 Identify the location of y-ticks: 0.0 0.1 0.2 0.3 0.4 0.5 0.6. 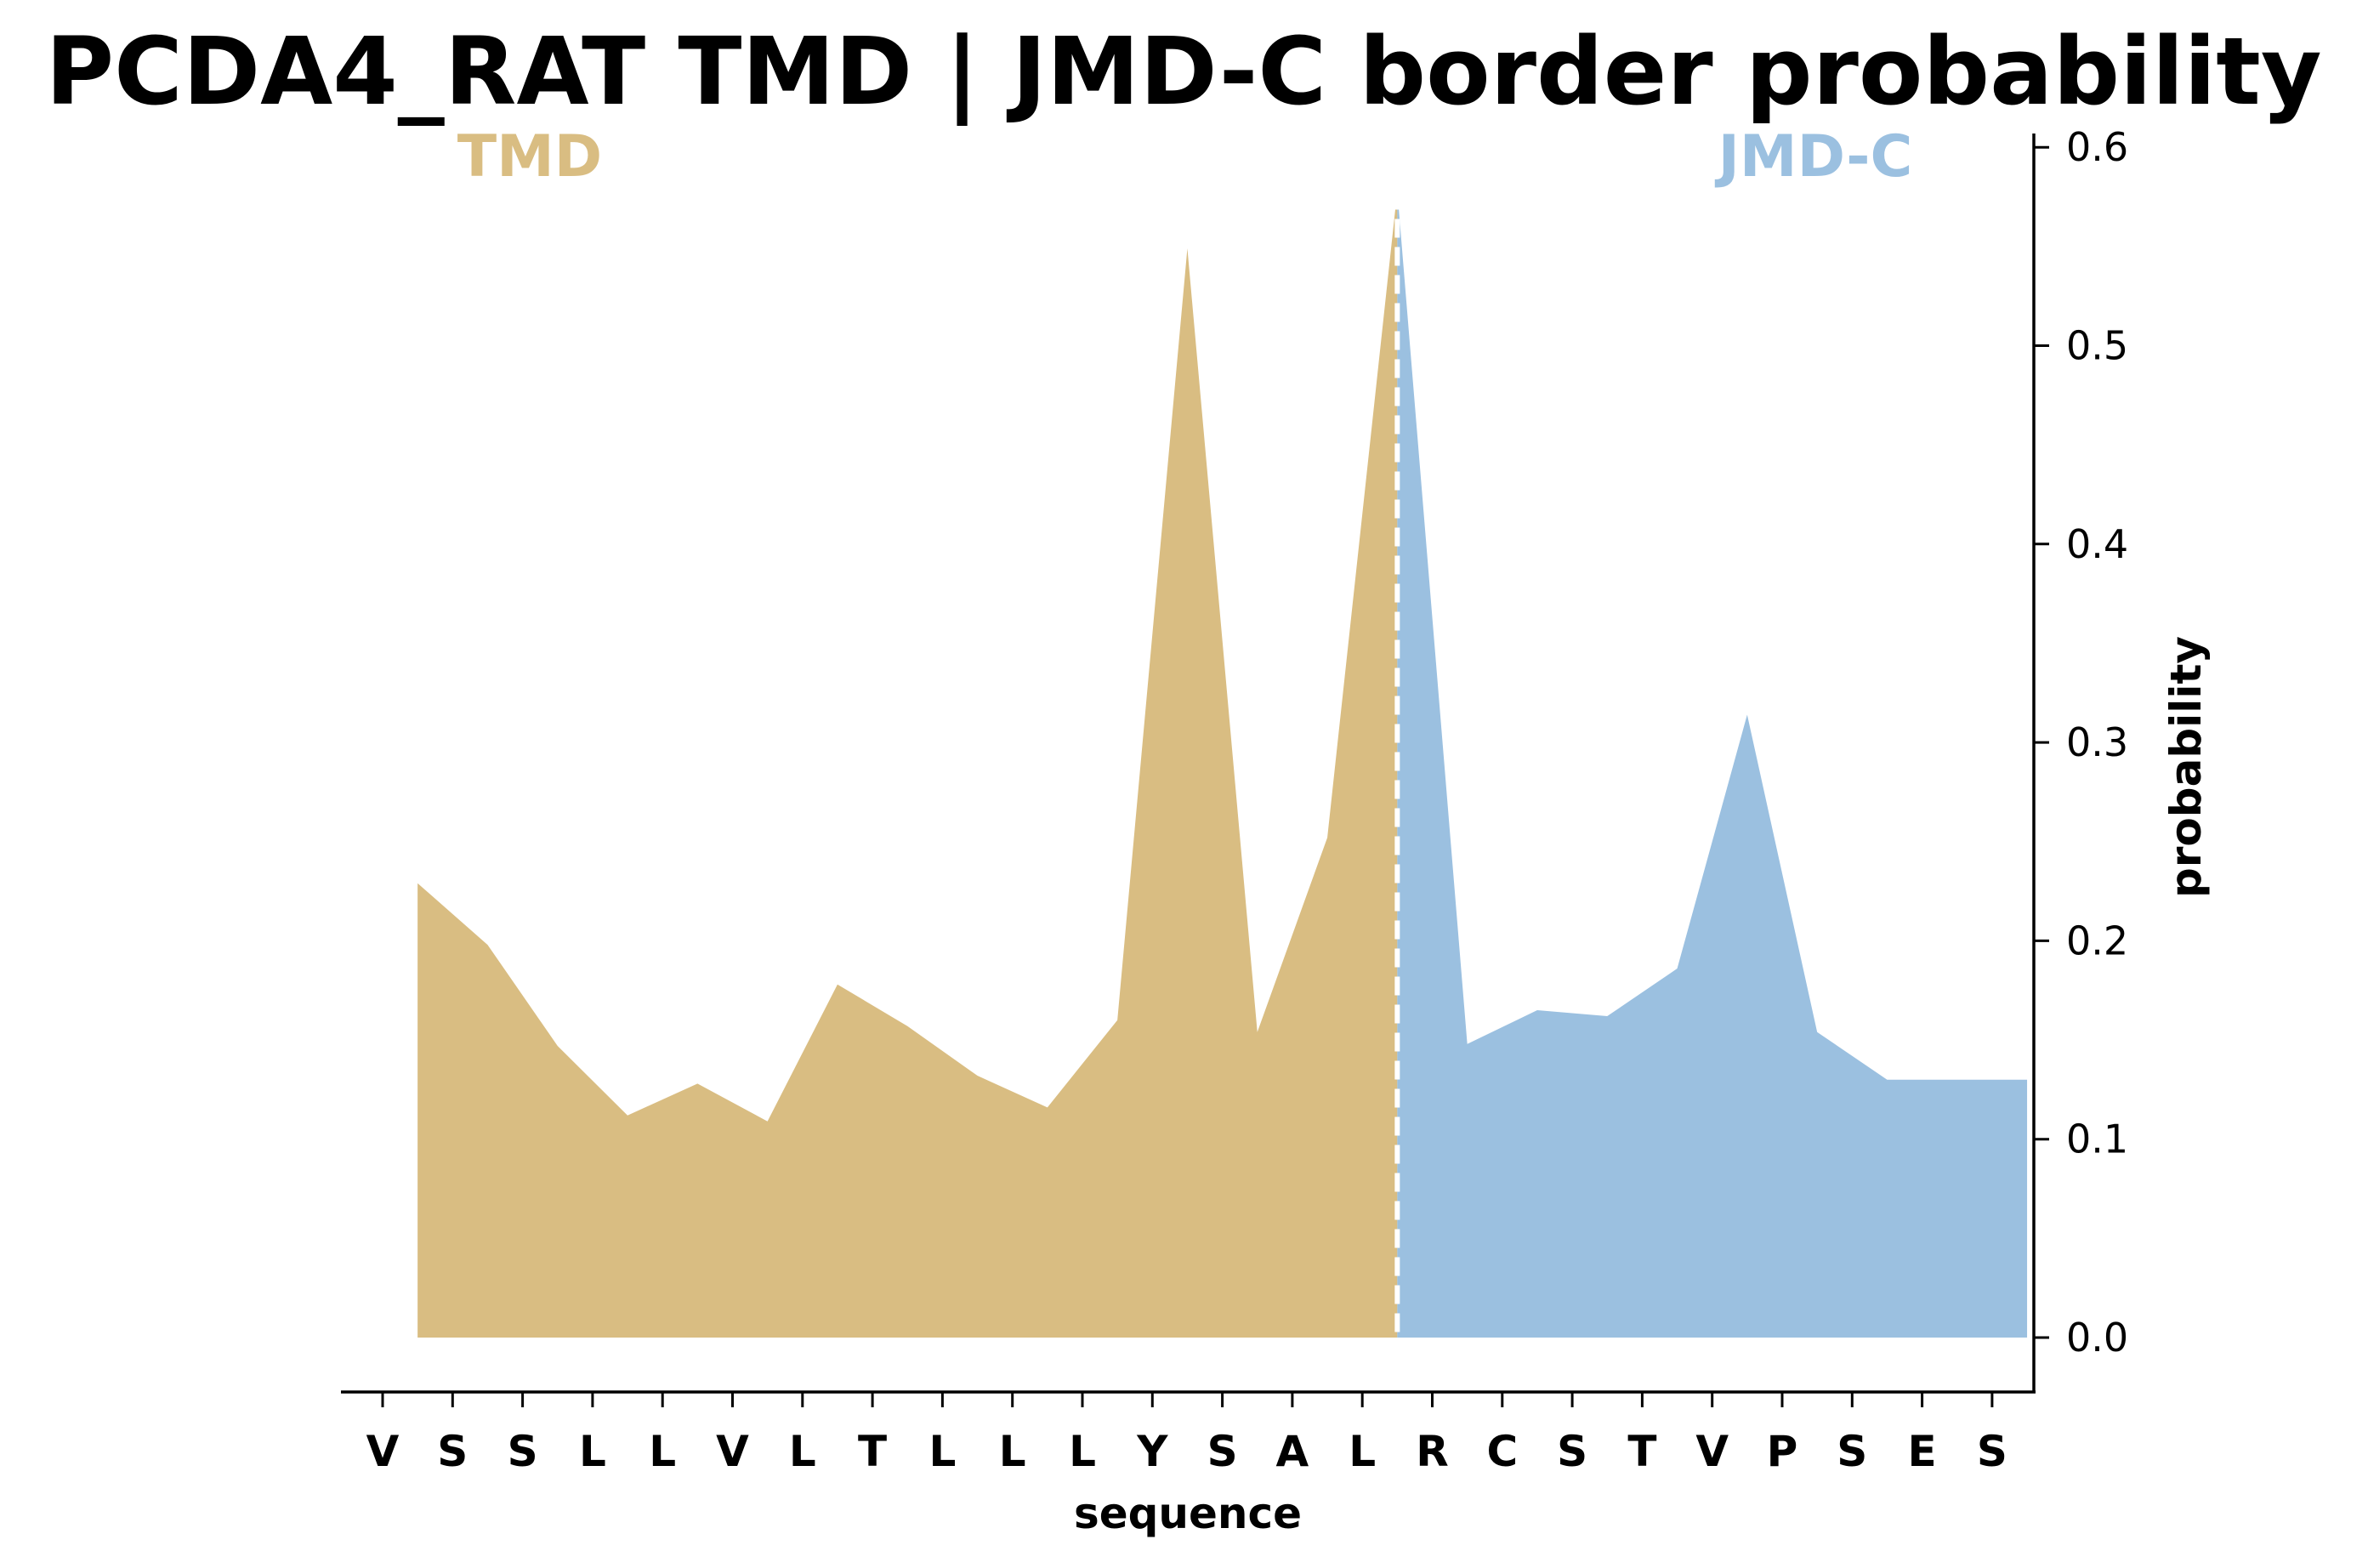
(2081, 742).